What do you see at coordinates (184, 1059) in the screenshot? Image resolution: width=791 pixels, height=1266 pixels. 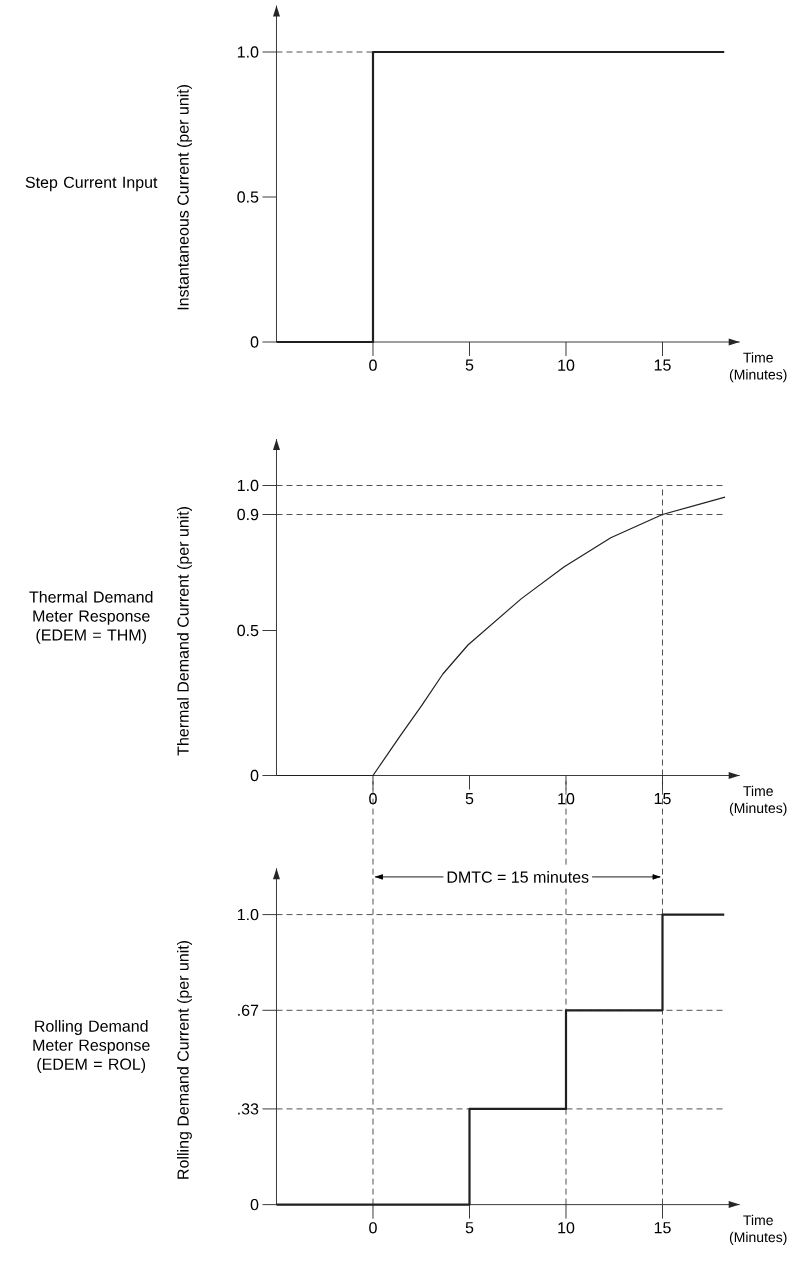 I see `y-axis-title: Rolling Demand Current (per unit)` at bounding box center [184, 1059].